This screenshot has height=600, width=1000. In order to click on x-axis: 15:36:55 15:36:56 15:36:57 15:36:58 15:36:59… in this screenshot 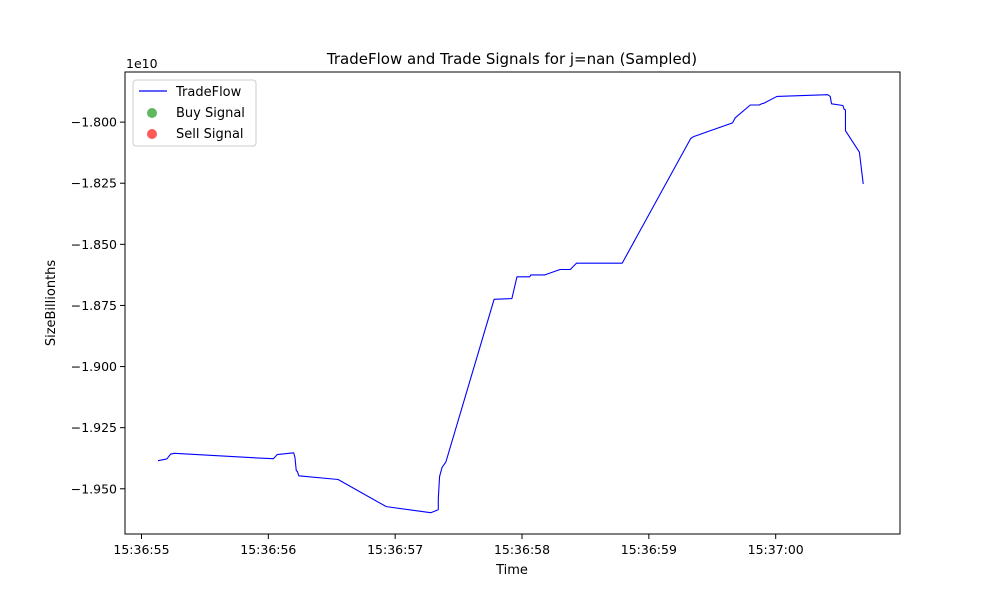, I will do `click(458, 545)`.